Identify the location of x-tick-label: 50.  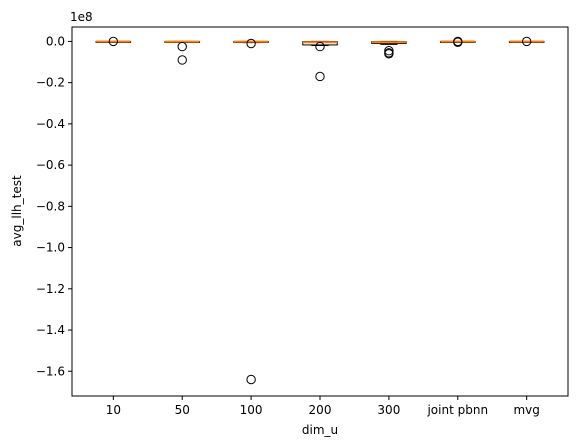
(182, 410).